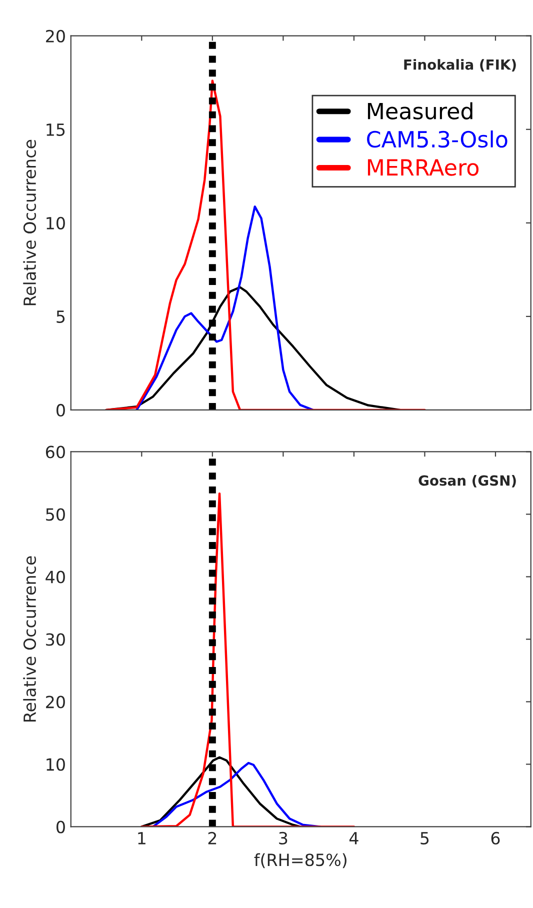 The height and width of the screenshot is (908, 533). I want to click on legend-label: MERRAero, so click(423, 167).